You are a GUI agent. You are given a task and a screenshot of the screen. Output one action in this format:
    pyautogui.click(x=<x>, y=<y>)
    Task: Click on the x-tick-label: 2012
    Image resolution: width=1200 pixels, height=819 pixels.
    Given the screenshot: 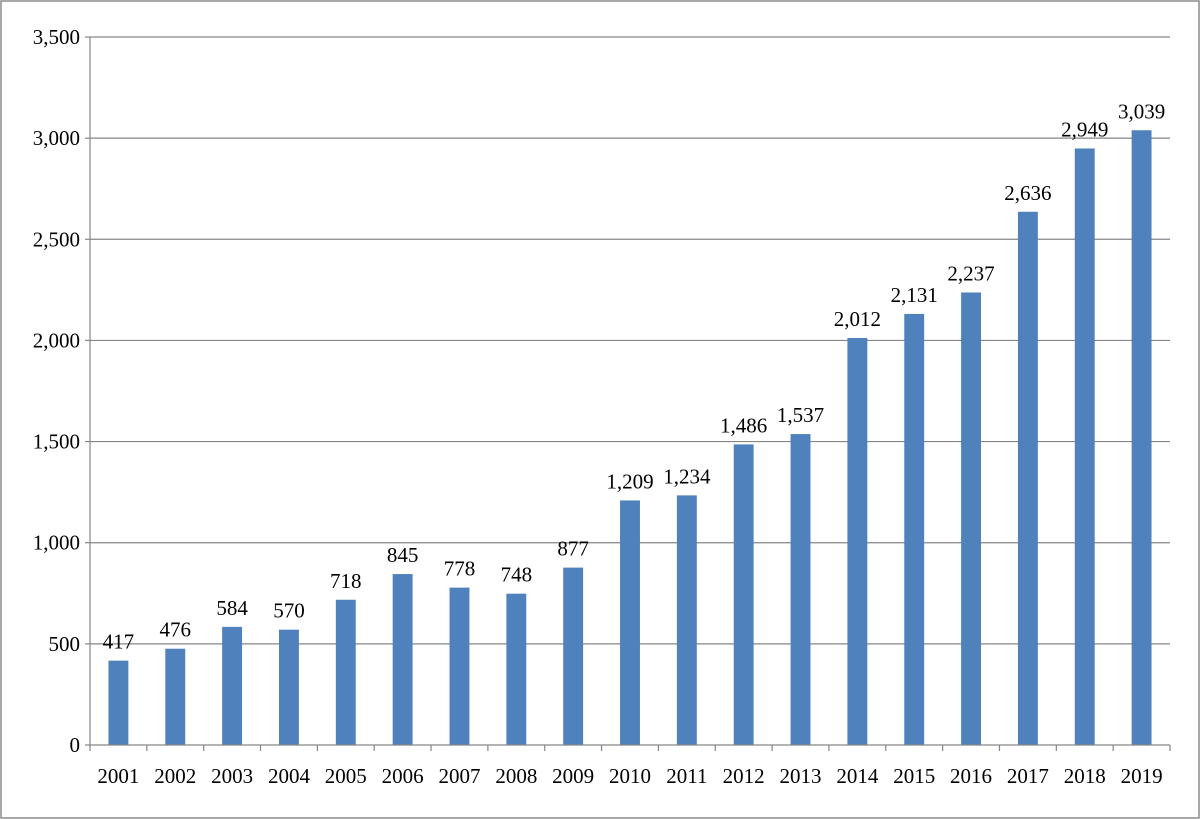 What is the action you would take?
    pyautogui.click(x=744, y=776)
    